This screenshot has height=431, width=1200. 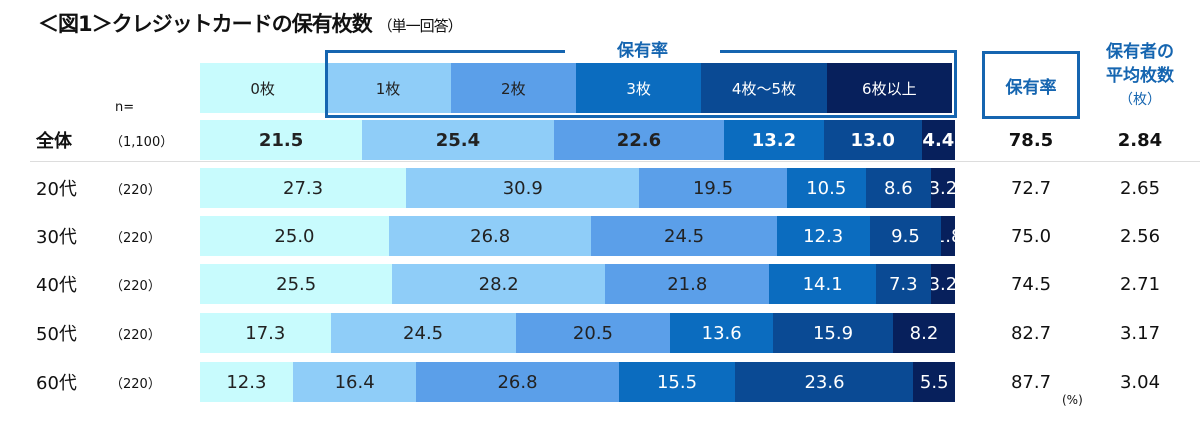 I want to click on bar-segment: 4.4, so click(x=938, y=140).